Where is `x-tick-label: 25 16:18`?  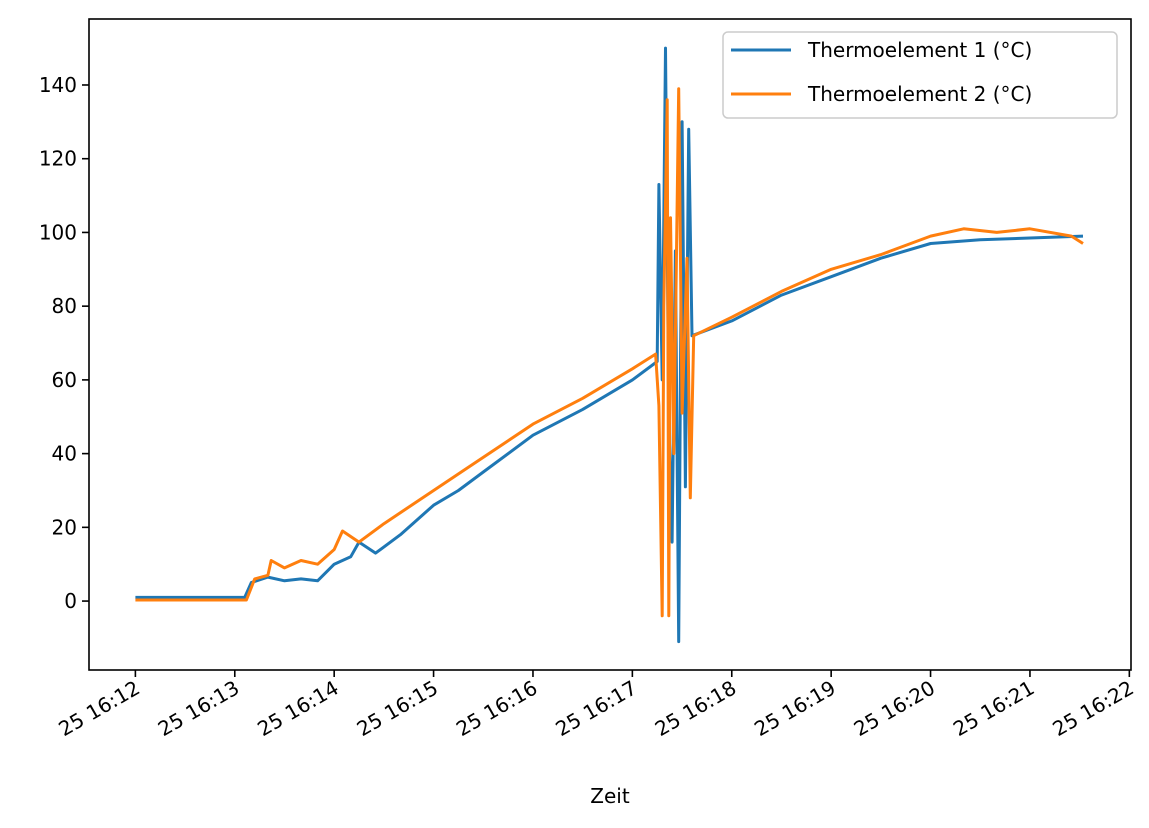
x-tick-label: 25 16:18 is located at coordinates (695, 709).